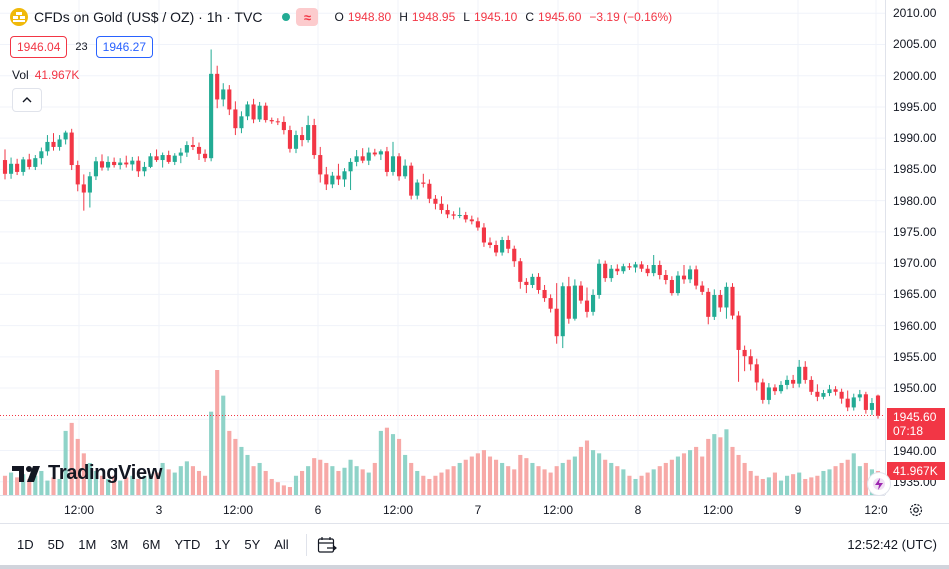 The height and width of the screenshot is (569, 949). I want to click on range-button-3m: 3M, so click(119, 544).